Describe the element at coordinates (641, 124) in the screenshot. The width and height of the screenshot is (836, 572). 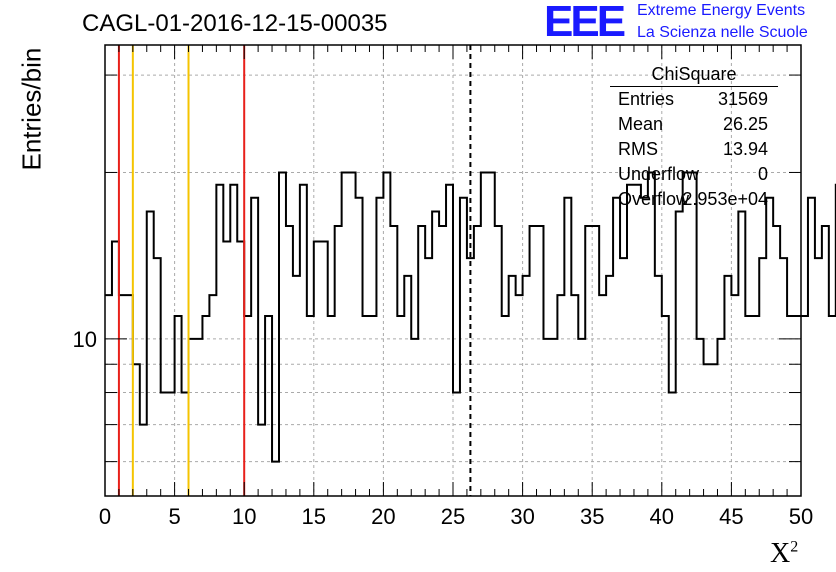
I see `stats-key: Mean` at that location.